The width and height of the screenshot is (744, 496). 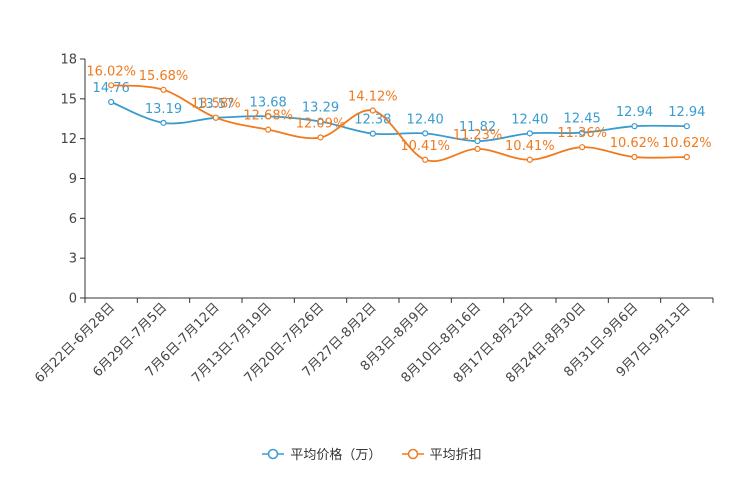 What do you see at coordinates (68, 139) in the screenshot?
I see `y-tick-label: 12` at bounding box center [68, 139].